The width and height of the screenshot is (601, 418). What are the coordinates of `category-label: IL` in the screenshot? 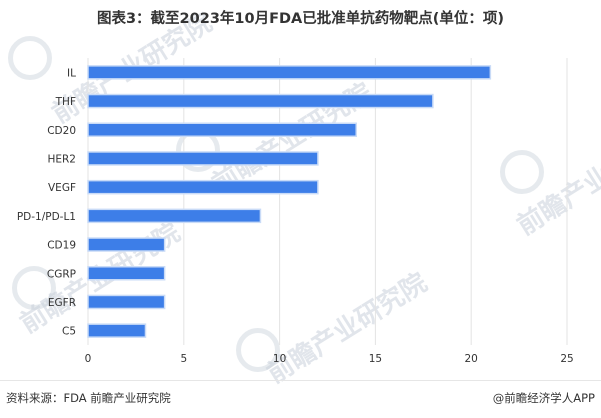 It's located at (71, 73).